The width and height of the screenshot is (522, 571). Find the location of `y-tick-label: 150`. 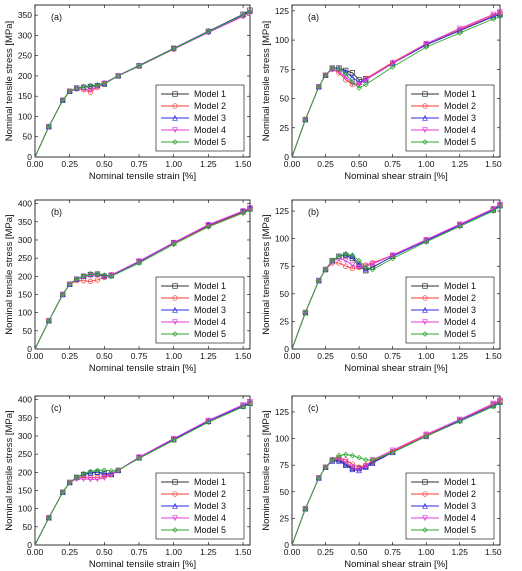

y-tick-label: 150 is located at coordinates (25, 294).